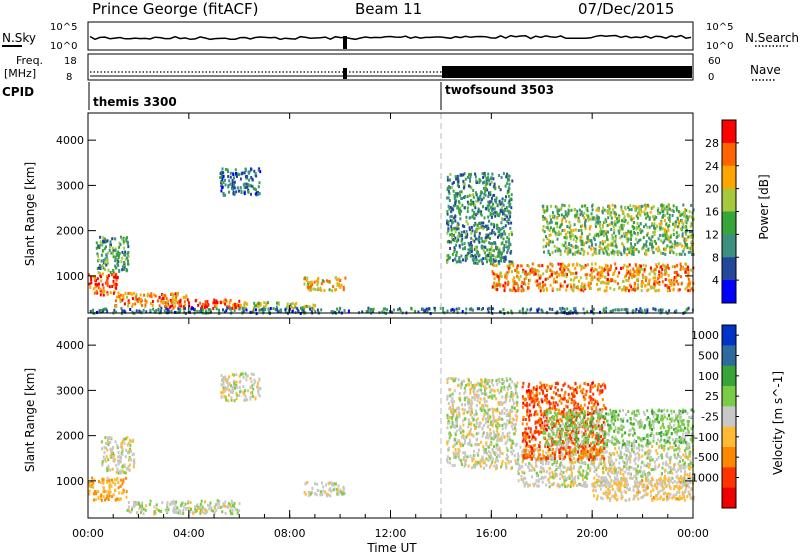  Describe the element at coordinates (69, 77) in the screenshot. I see `freq-tick-bottom: 8` at that location.